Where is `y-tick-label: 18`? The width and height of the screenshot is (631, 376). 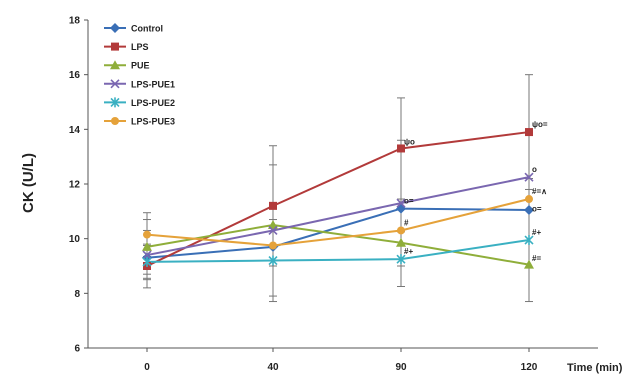
y-tick-label: 18 is located at coordinates (75, 21).